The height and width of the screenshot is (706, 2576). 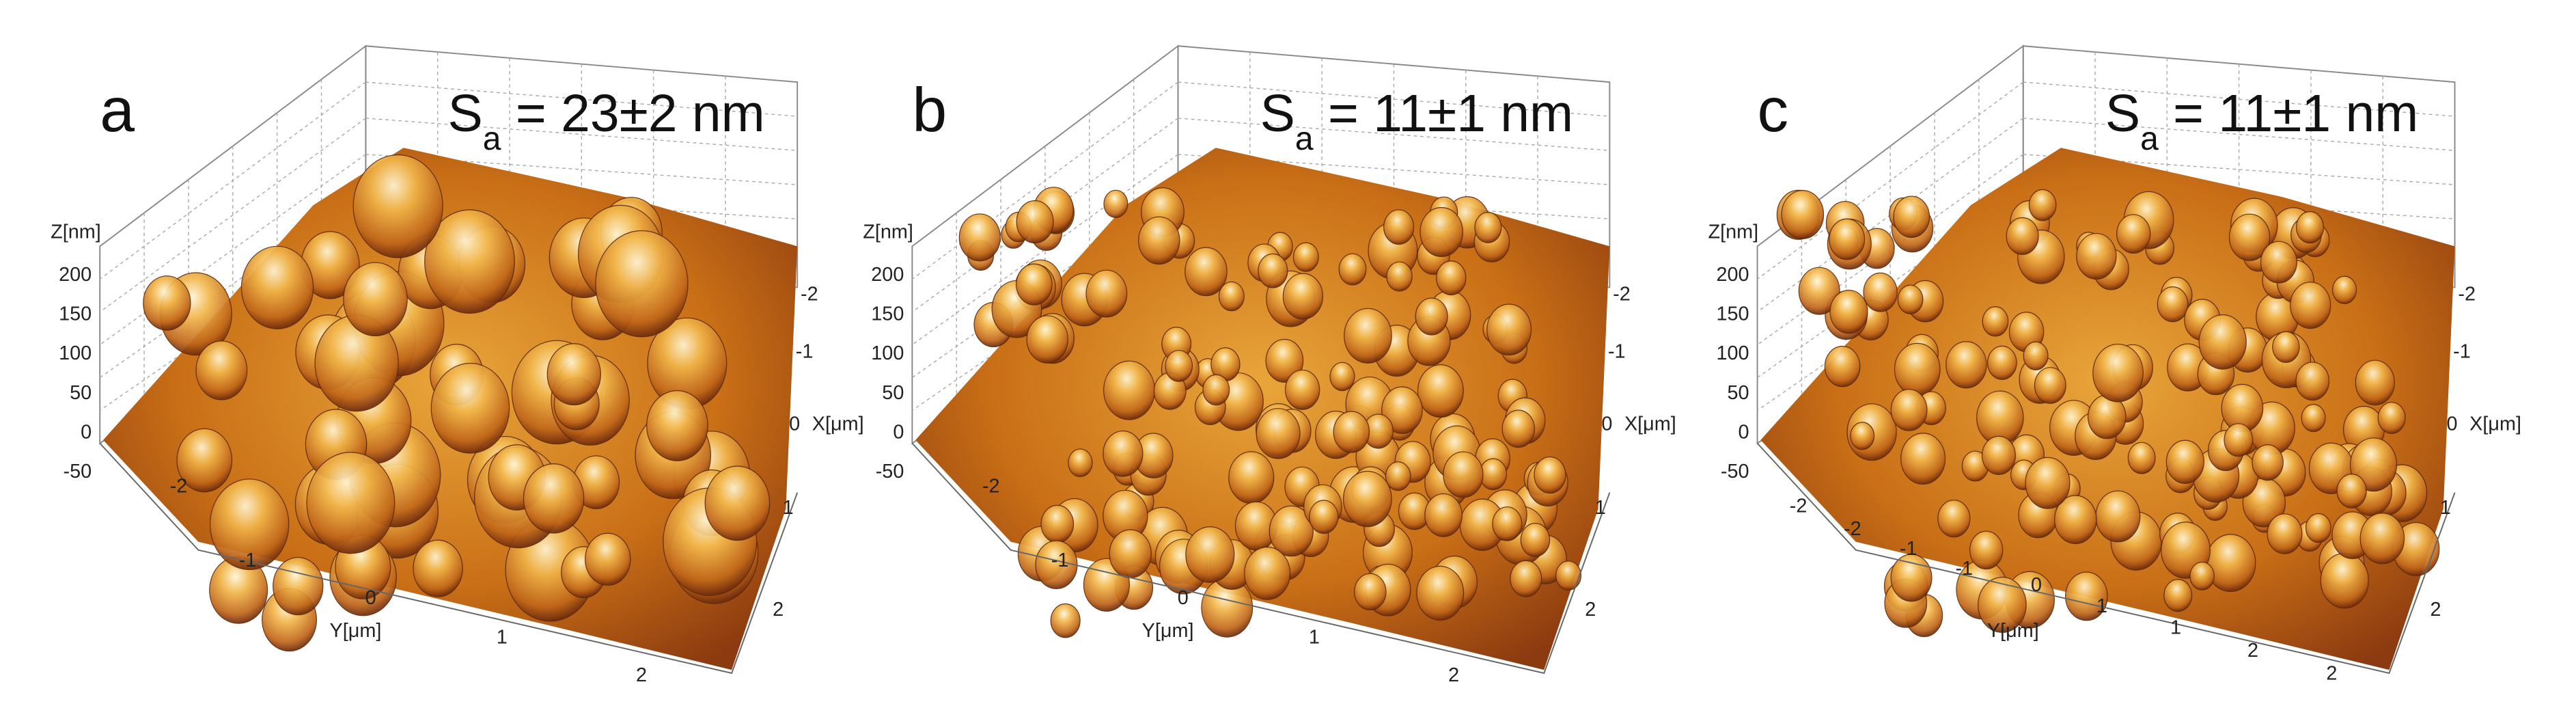 What do you see at coordinates (1590, 610) in the screenshot?
I see `x-tick-label: 2` at bounding box center [1590, 610].